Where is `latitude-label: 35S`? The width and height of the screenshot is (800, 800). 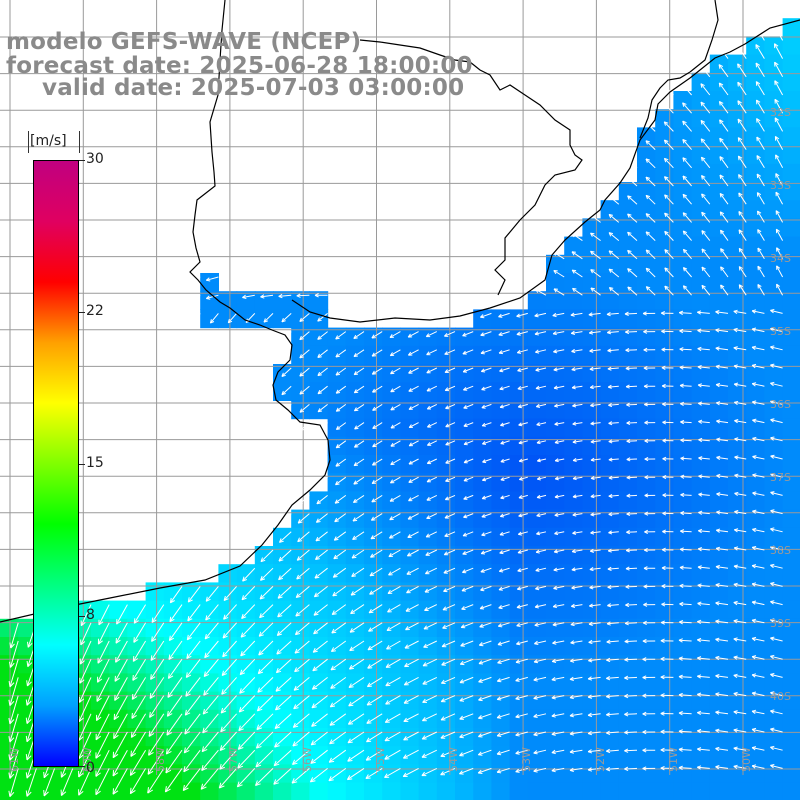 latitude-label: 35S is located at coordinates (780, 331).